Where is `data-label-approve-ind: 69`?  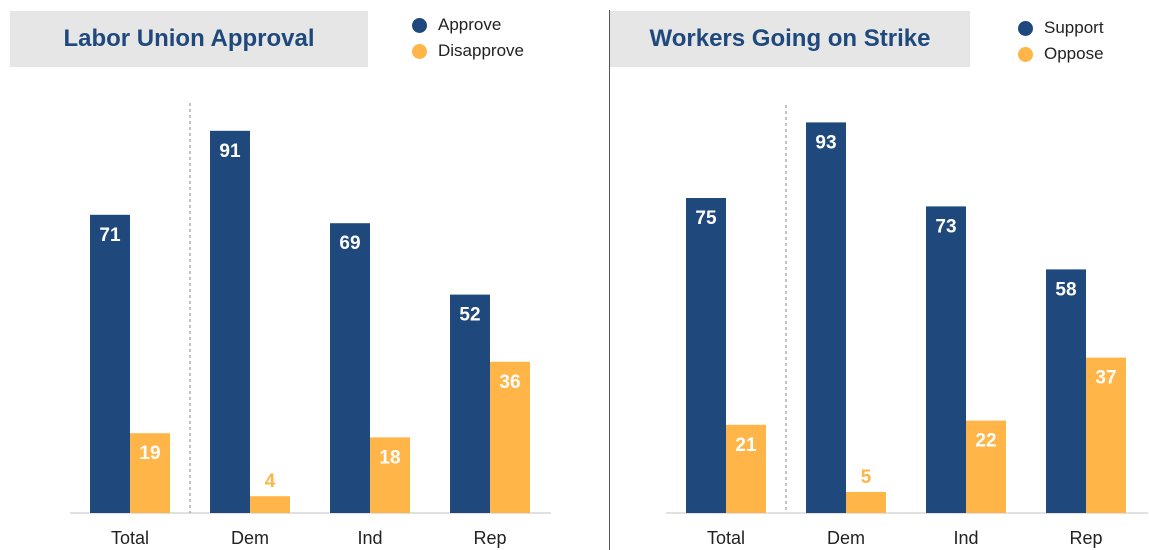 data-label-approve-ind: 69 is located at coordinates (349, 243).